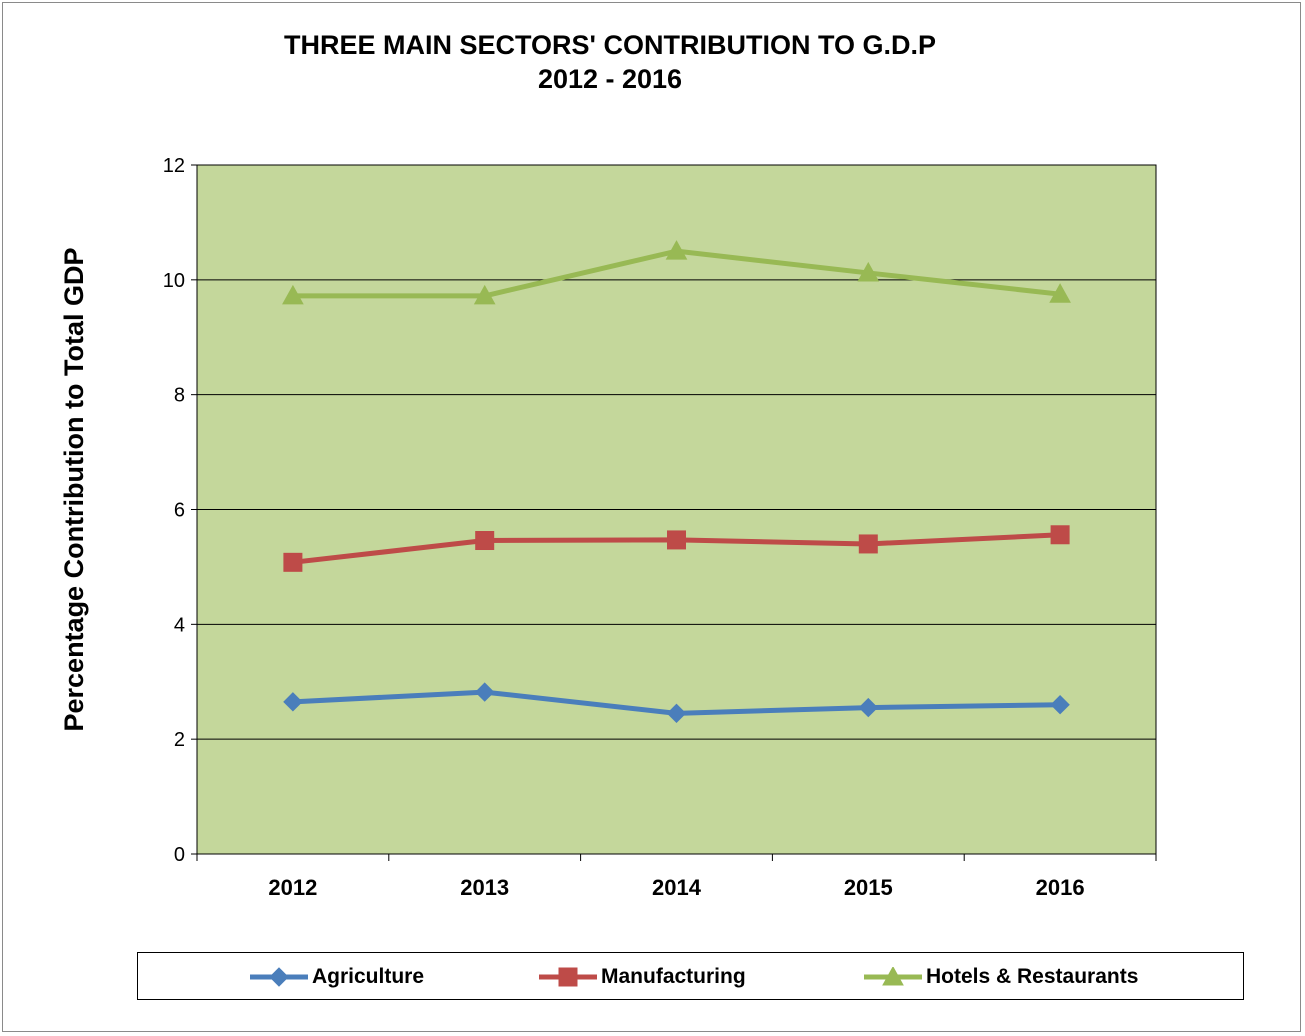 The width and height of the screenshot is (1305, 1036). I want to click on legend-item-hotels-restaurants: Hotels & Restaurants, so click(1000, 977).